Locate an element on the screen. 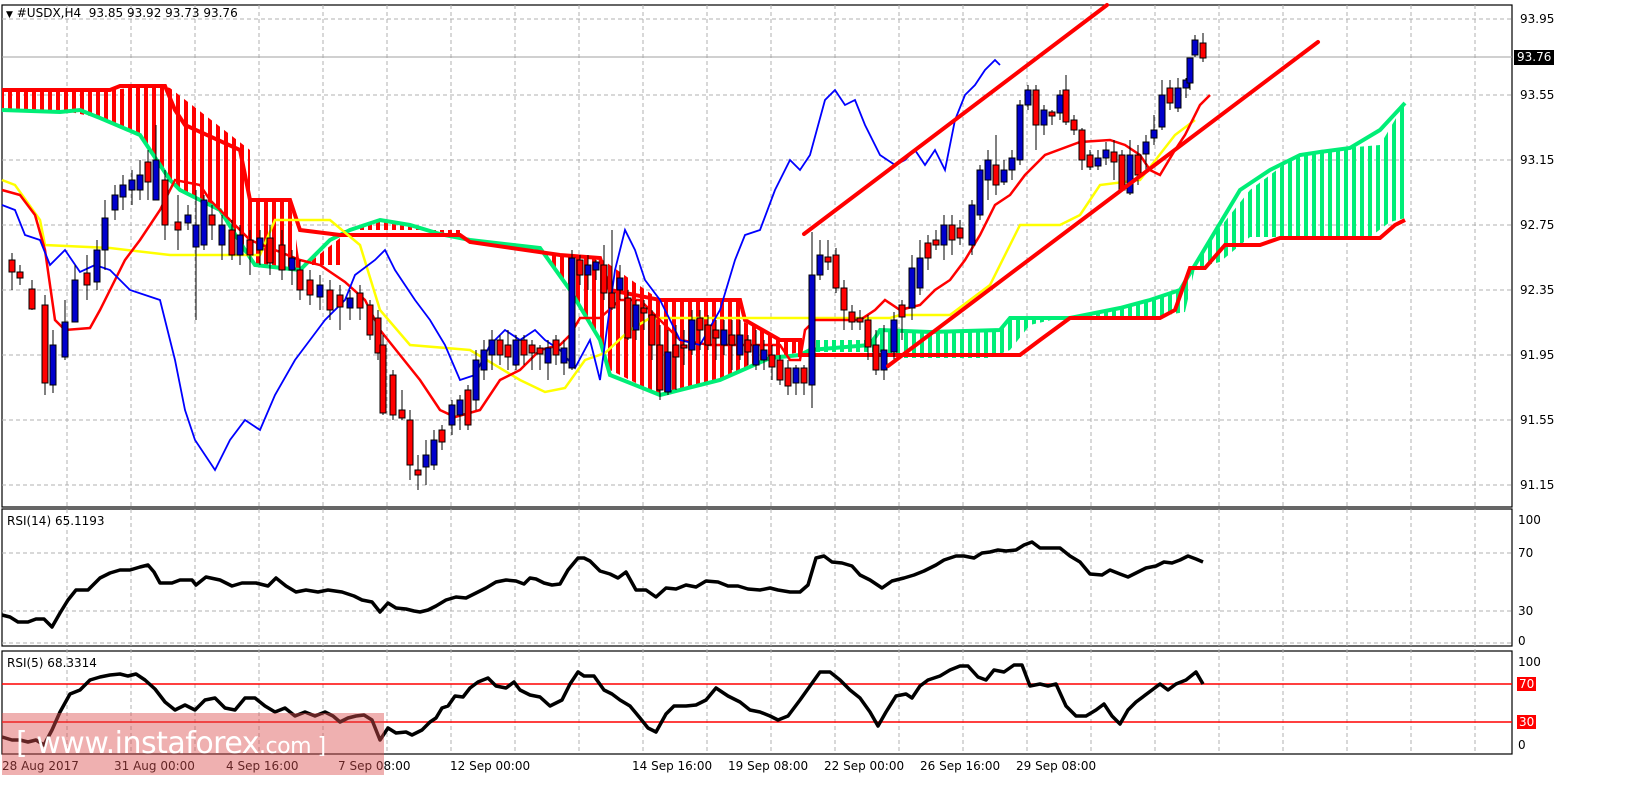 The image size is (1632, 811). price-tick: 91.15 is located at coordinates (1537, 485).